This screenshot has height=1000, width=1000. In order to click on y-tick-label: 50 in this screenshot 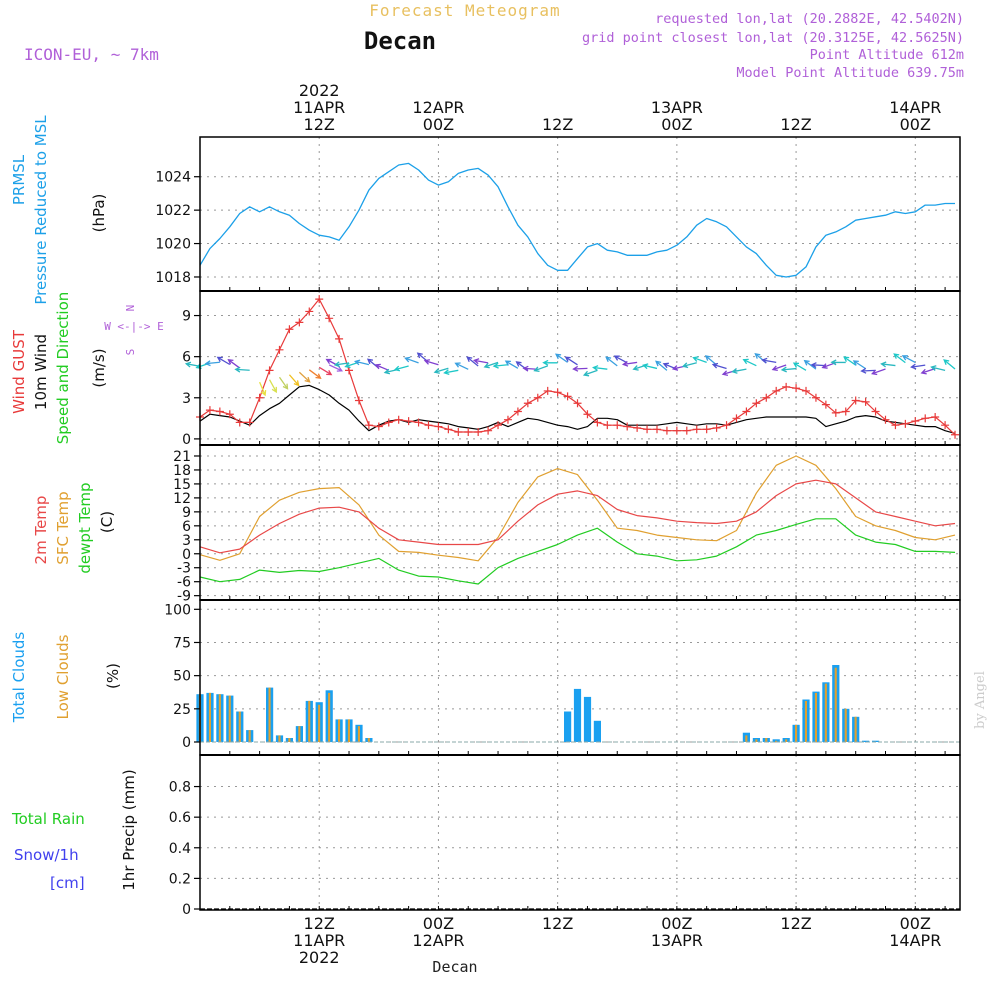, I will do `click(182, 677)`.